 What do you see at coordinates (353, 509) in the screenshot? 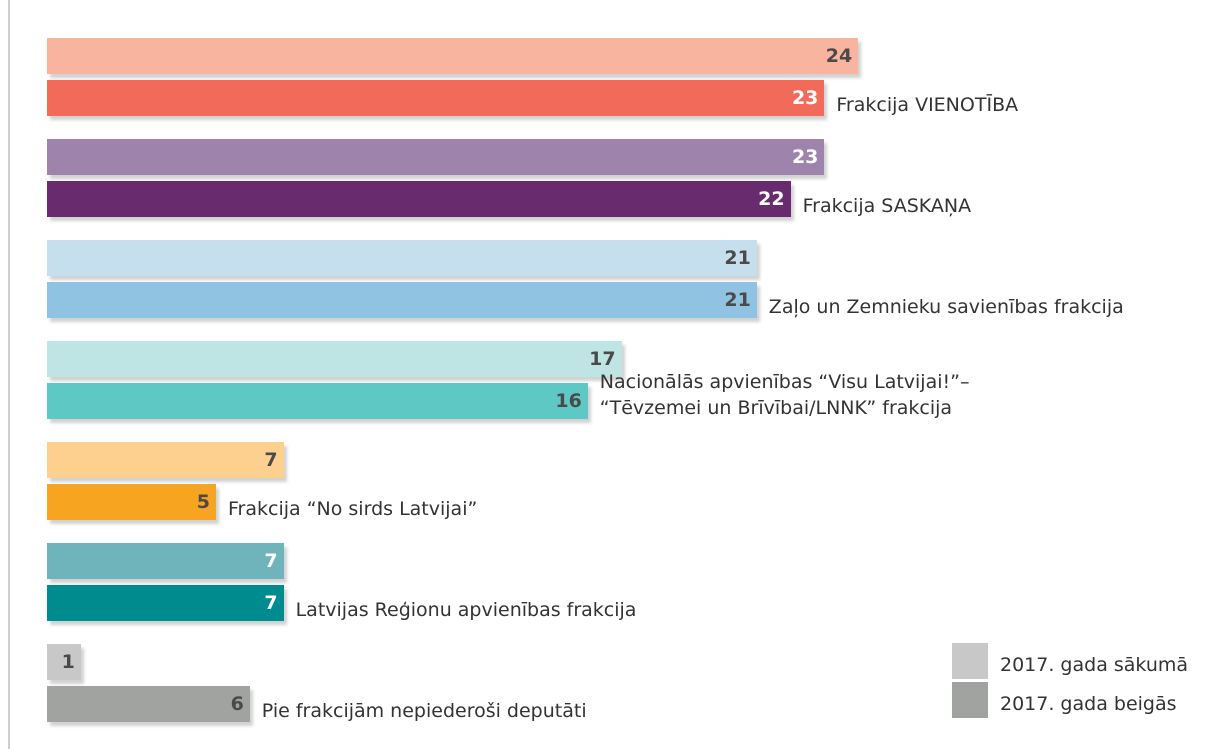
I see `category-label: Frakcija “No sirds Latvijai”` at bounding box center [353, 509].